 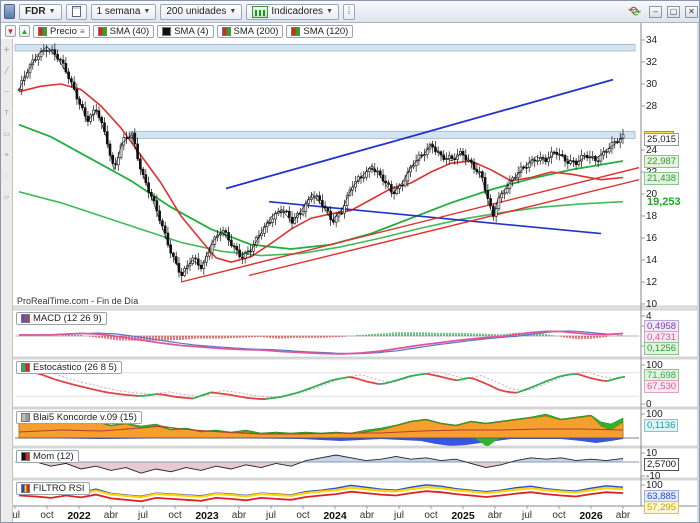 What do you see at coordinates (652, 106) in the screenshot?
I see `axis-tick-label: 28` at bounding box center [652, 106].